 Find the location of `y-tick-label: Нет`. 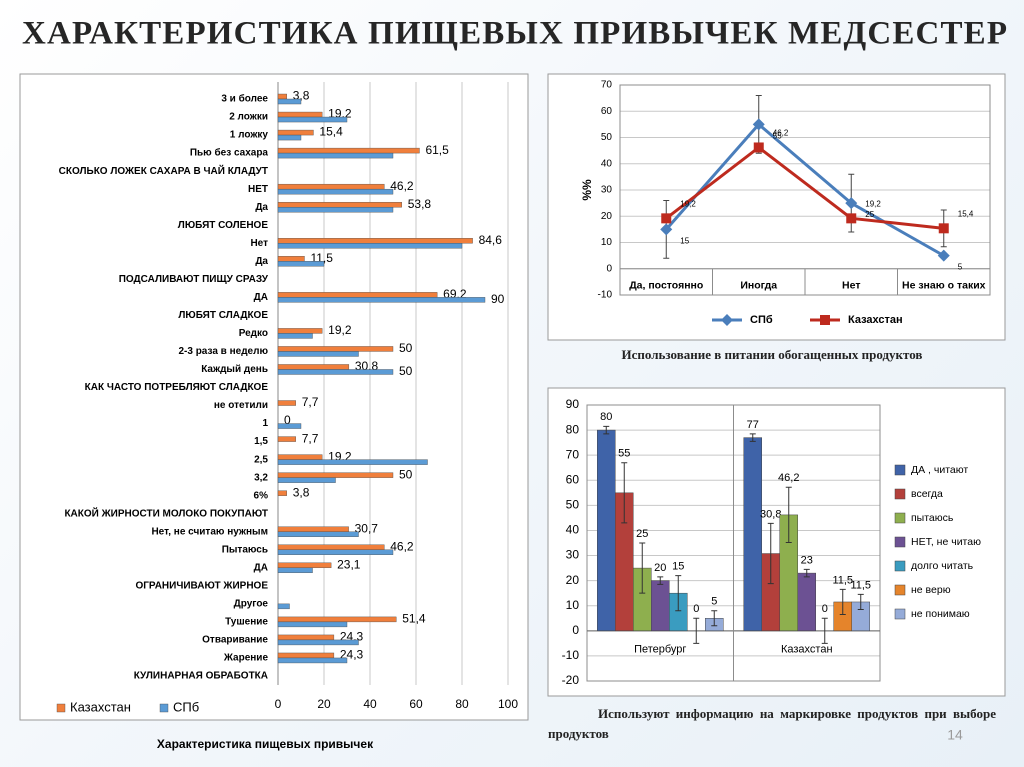

y-tick-label: Нет is located at coordinates (259, 243).